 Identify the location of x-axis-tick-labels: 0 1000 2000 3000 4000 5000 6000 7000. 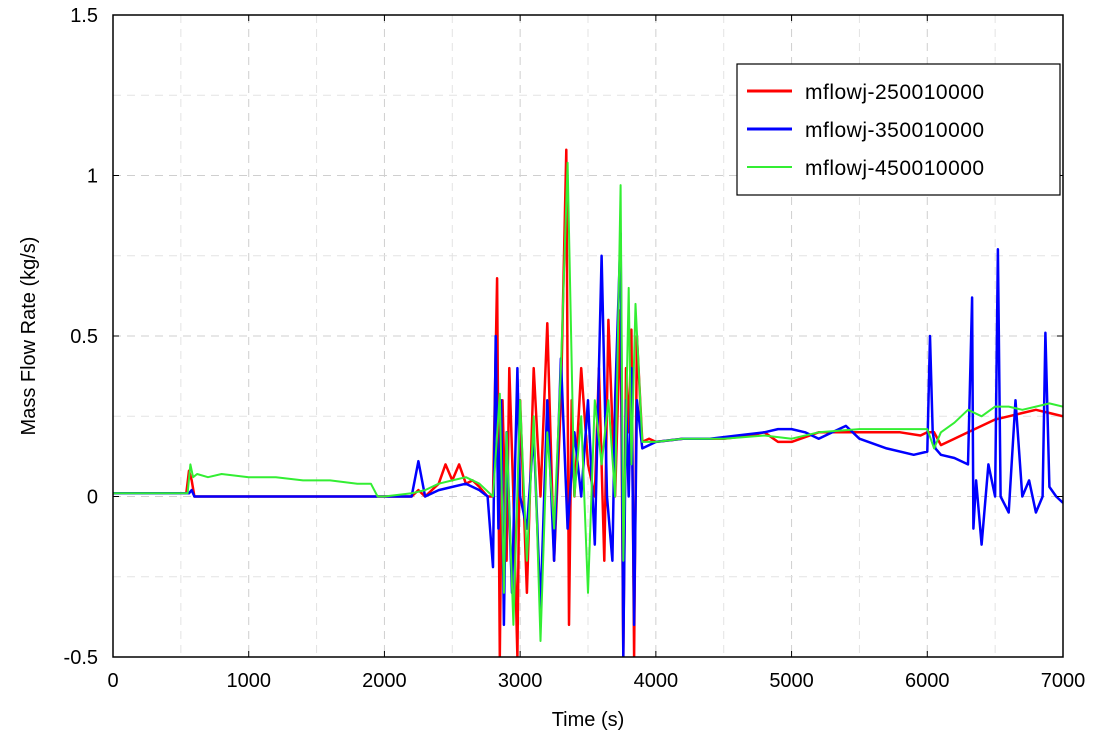
(596, 681).